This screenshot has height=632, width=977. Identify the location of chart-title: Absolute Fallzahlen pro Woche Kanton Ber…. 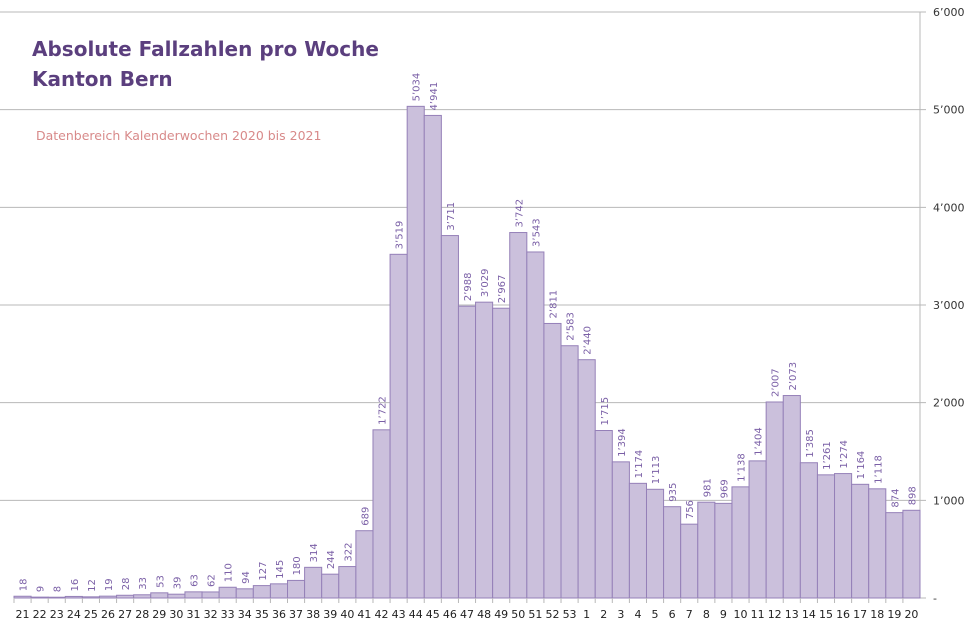
(205, 64).